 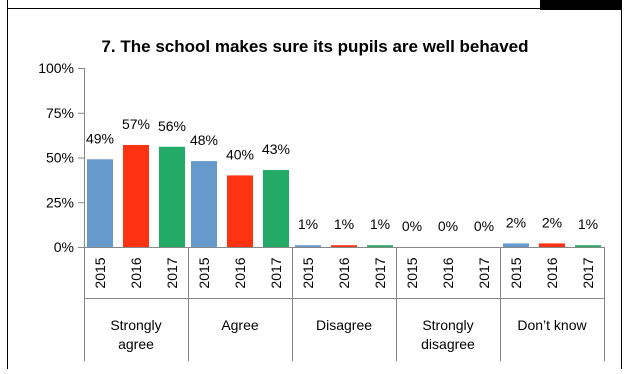 What do you see at coordinates (135, 334) in the screenshot?
I see `x-group-label: Strongly agree` at bounding box center [135, 334].